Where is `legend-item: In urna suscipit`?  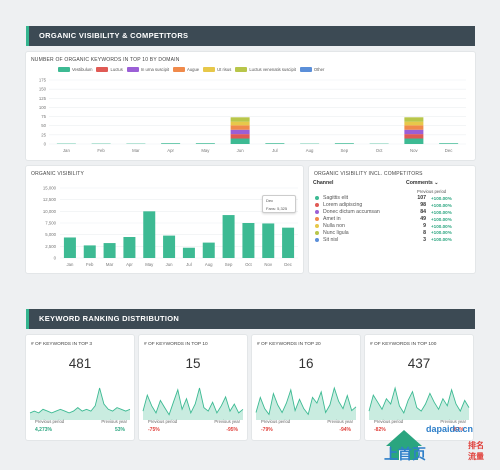
legend-item: In urna suscipit is located at coordinates (147, 69).